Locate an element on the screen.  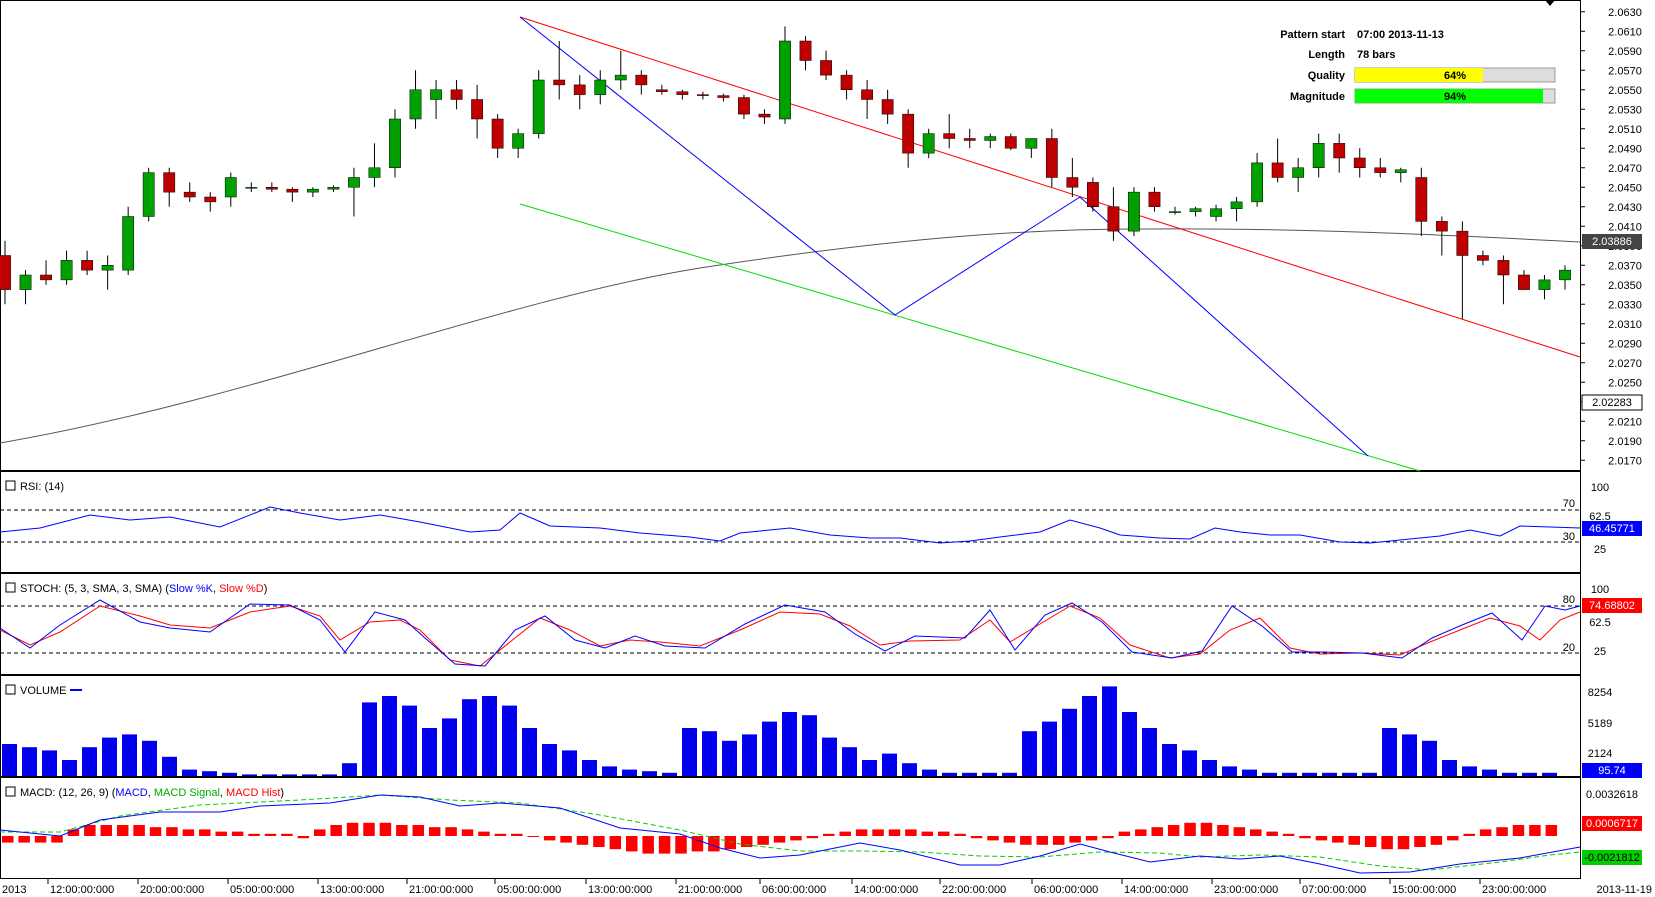
time-tick-label: 07:00:00:000 is located at coordinates (1334, 890).